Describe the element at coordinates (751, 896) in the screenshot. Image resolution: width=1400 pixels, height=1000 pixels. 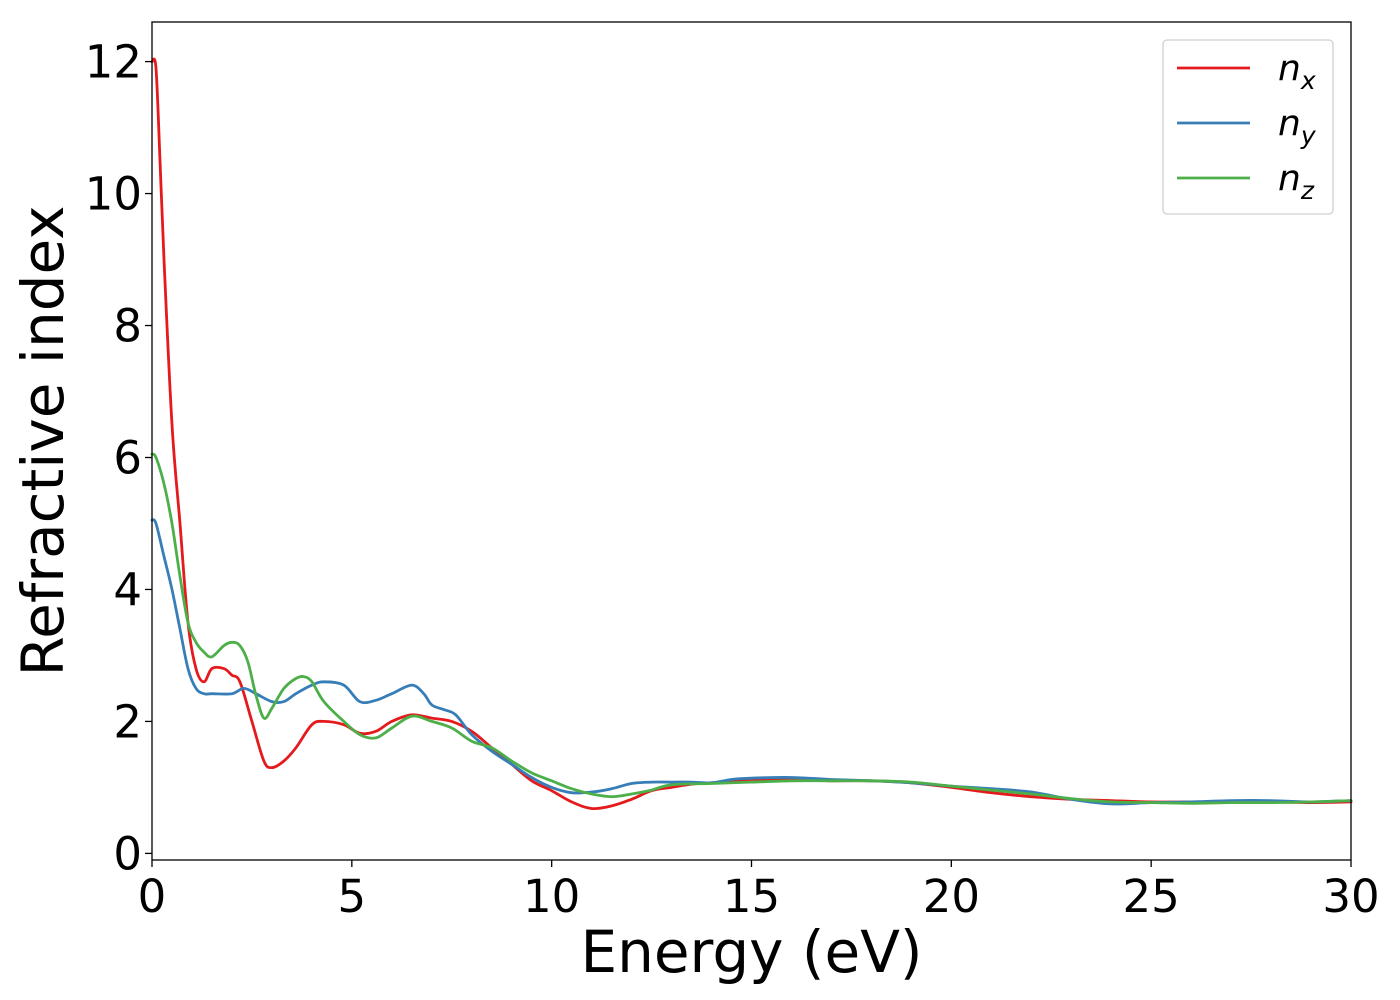
I see `x-tick-label: 15` at that location.